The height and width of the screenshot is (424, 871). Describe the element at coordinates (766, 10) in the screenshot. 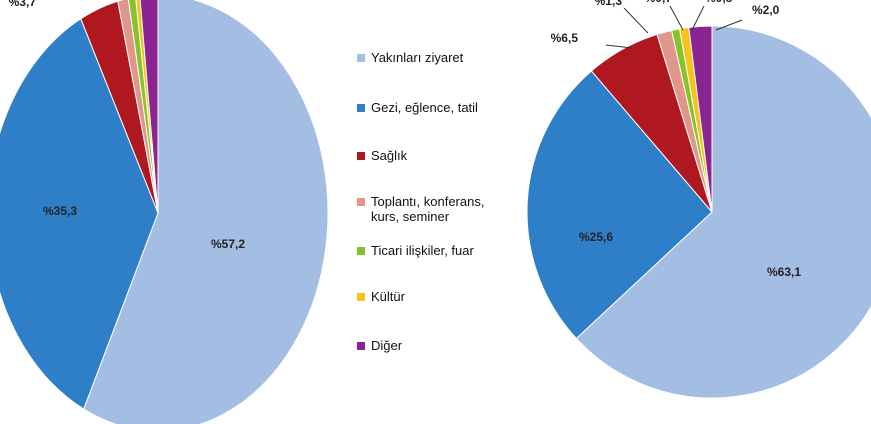

I see `data-label: %2,0` at that location.